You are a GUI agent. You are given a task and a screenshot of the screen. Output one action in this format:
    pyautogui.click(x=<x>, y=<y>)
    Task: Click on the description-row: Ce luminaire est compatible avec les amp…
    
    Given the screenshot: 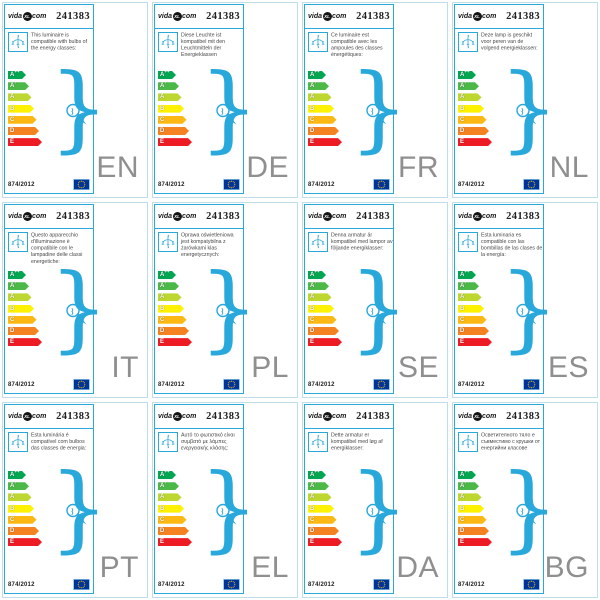 What is the action you would take?
    pyautogui.click(x=349, y=48)
    